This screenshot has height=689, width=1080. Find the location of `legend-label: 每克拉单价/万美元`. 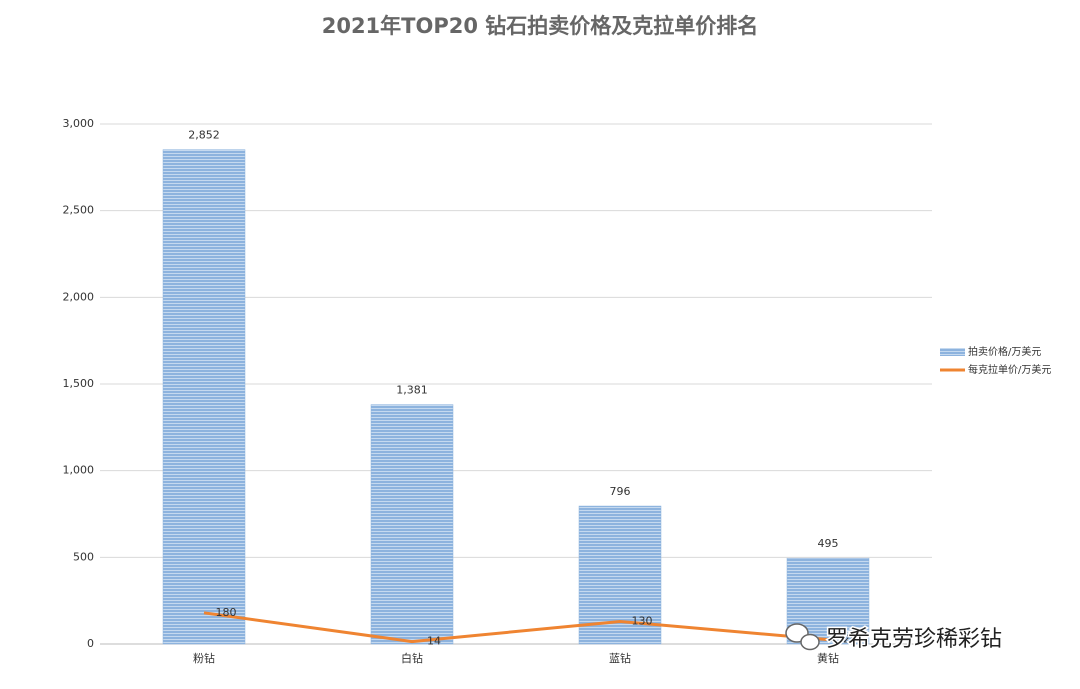

legend-label: 每克拉单价/万美元 is located at coordinates (1009, 369).